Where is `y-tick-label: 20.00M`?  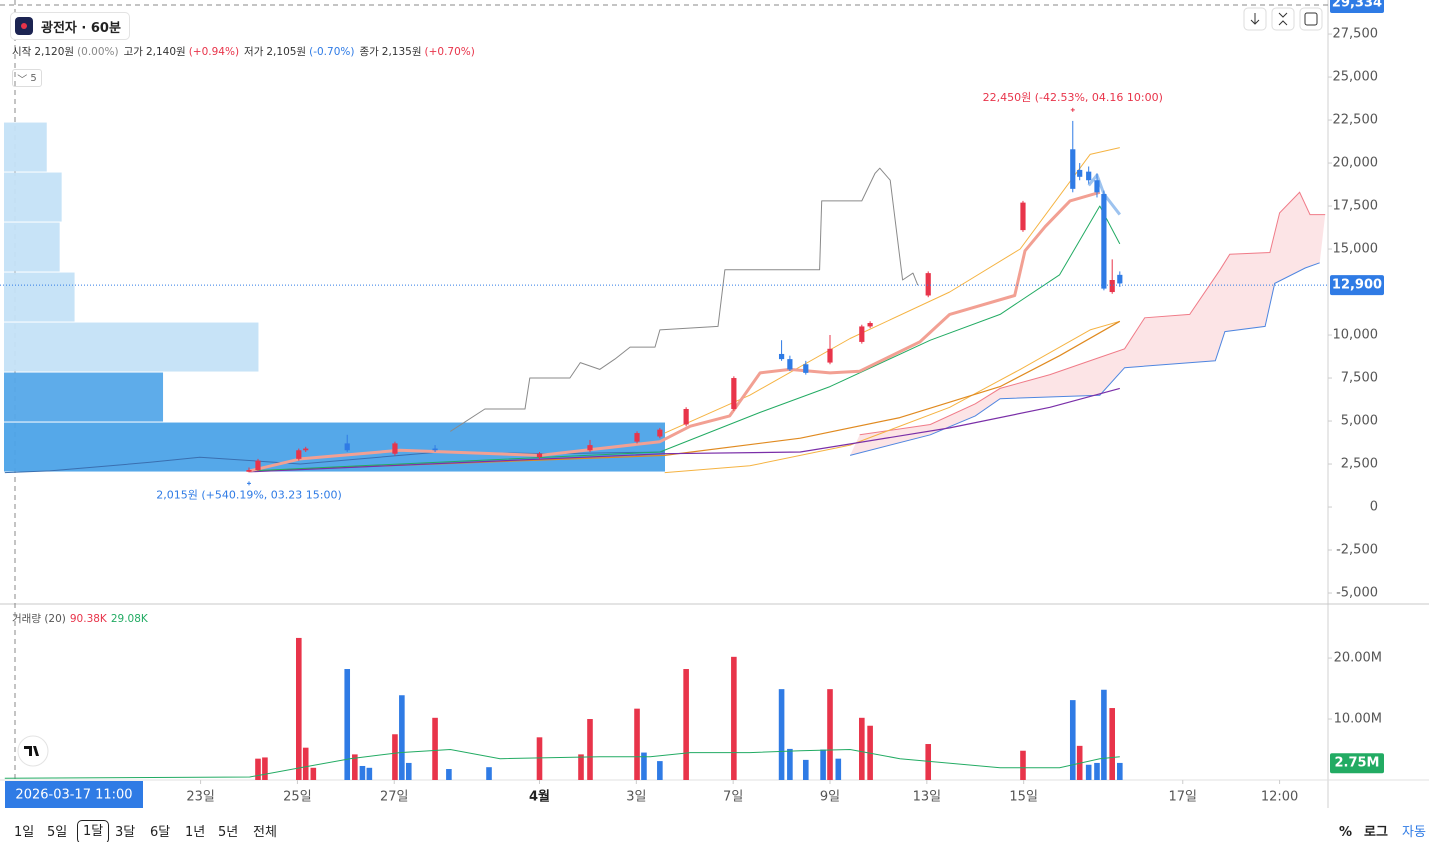
y-tick-label: 20.00M is located at coordinates (1358, 658).